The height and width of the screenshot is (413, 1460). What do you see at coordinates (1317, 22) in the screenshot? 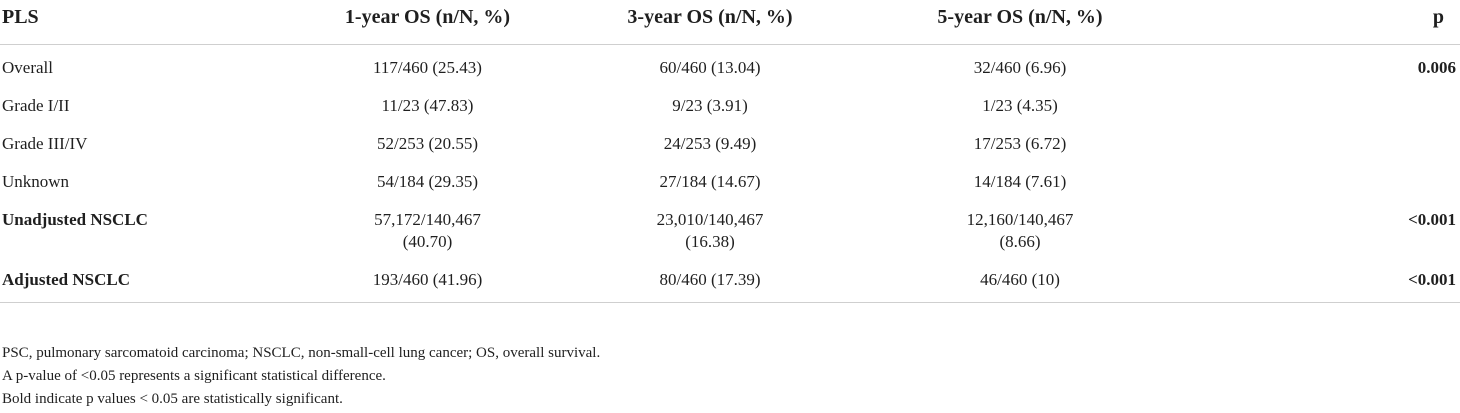
I see `header-p-value: p` at bounding box center [1317, 22].